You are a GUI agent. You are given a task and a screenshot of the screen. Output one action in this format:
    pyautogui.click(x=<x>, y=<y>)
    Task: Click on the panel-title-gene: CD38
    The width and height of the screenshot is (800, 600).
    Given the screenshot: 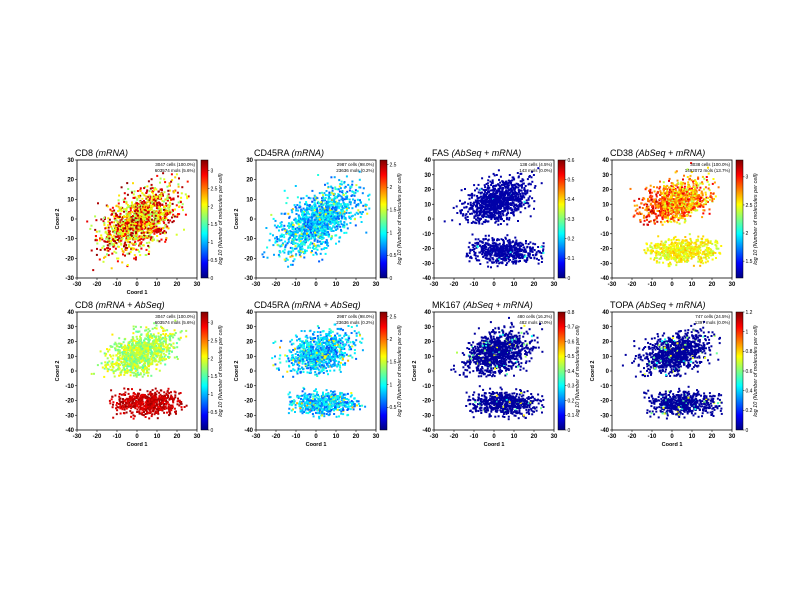 What is the action you would take?
    pyautogui.click(x=623, y=153)
    